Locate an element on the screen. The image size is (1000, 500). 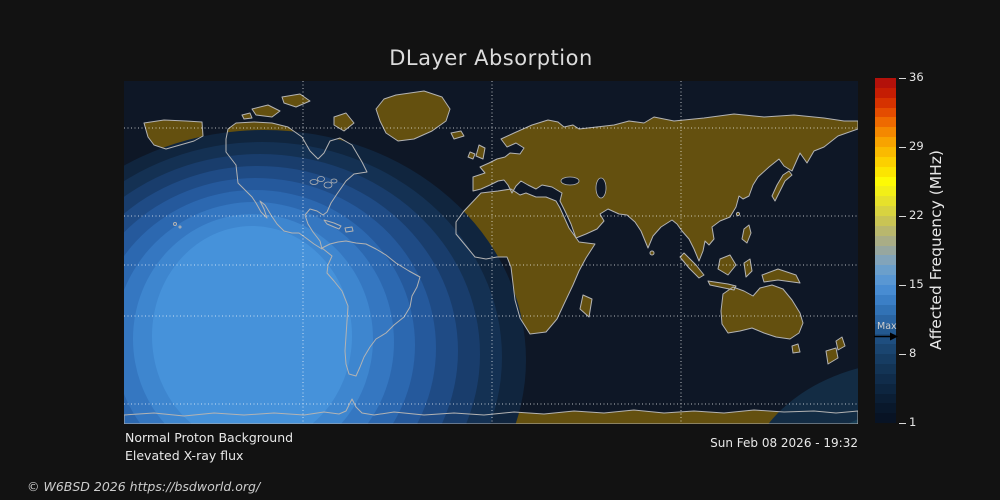
max-marker-label: Max is located at coordinates (887, 327).